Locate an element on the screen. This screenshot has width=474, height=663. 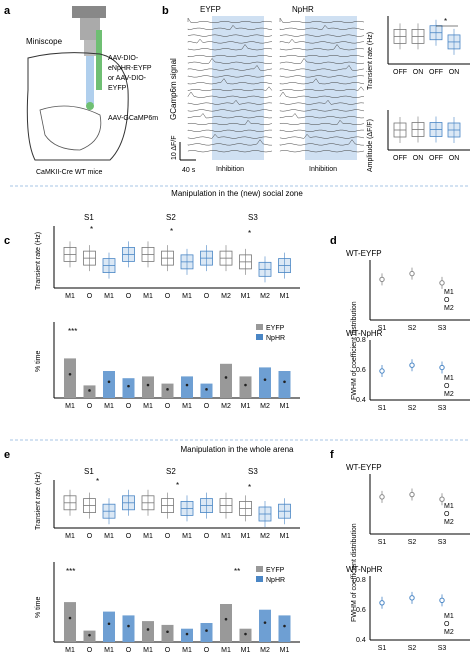
amplitude-ylabel-b: Amplitude (ΔF/F) is located at coordinates (370, 145).